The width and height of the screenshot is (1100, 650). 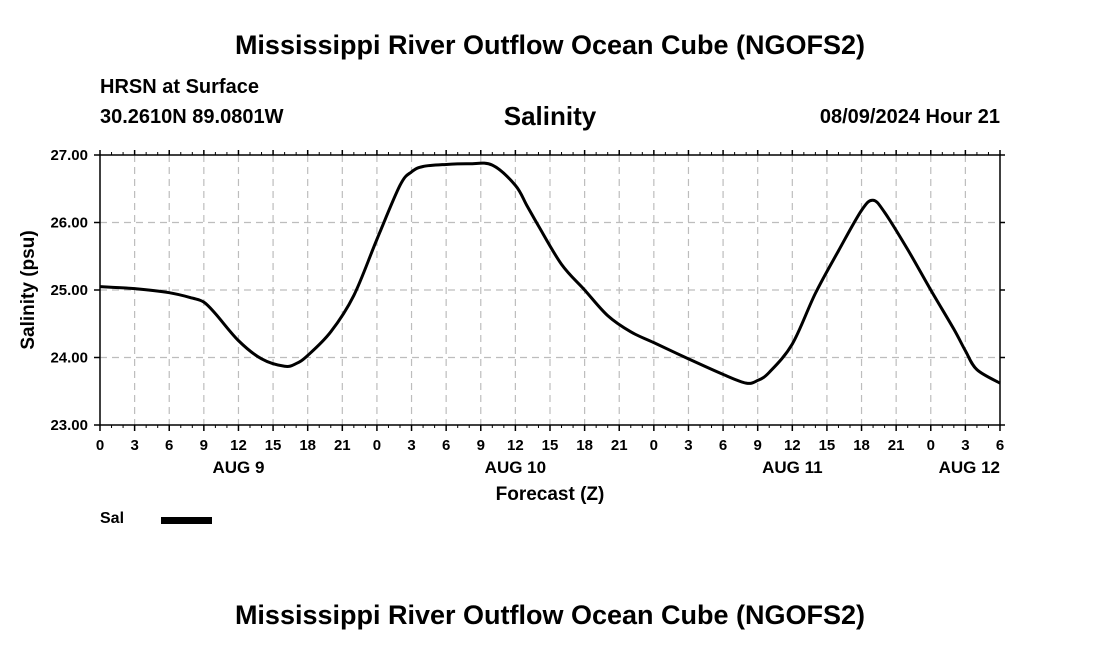 I want to click on date-label: AUG 11, so click(x=792, y=467).